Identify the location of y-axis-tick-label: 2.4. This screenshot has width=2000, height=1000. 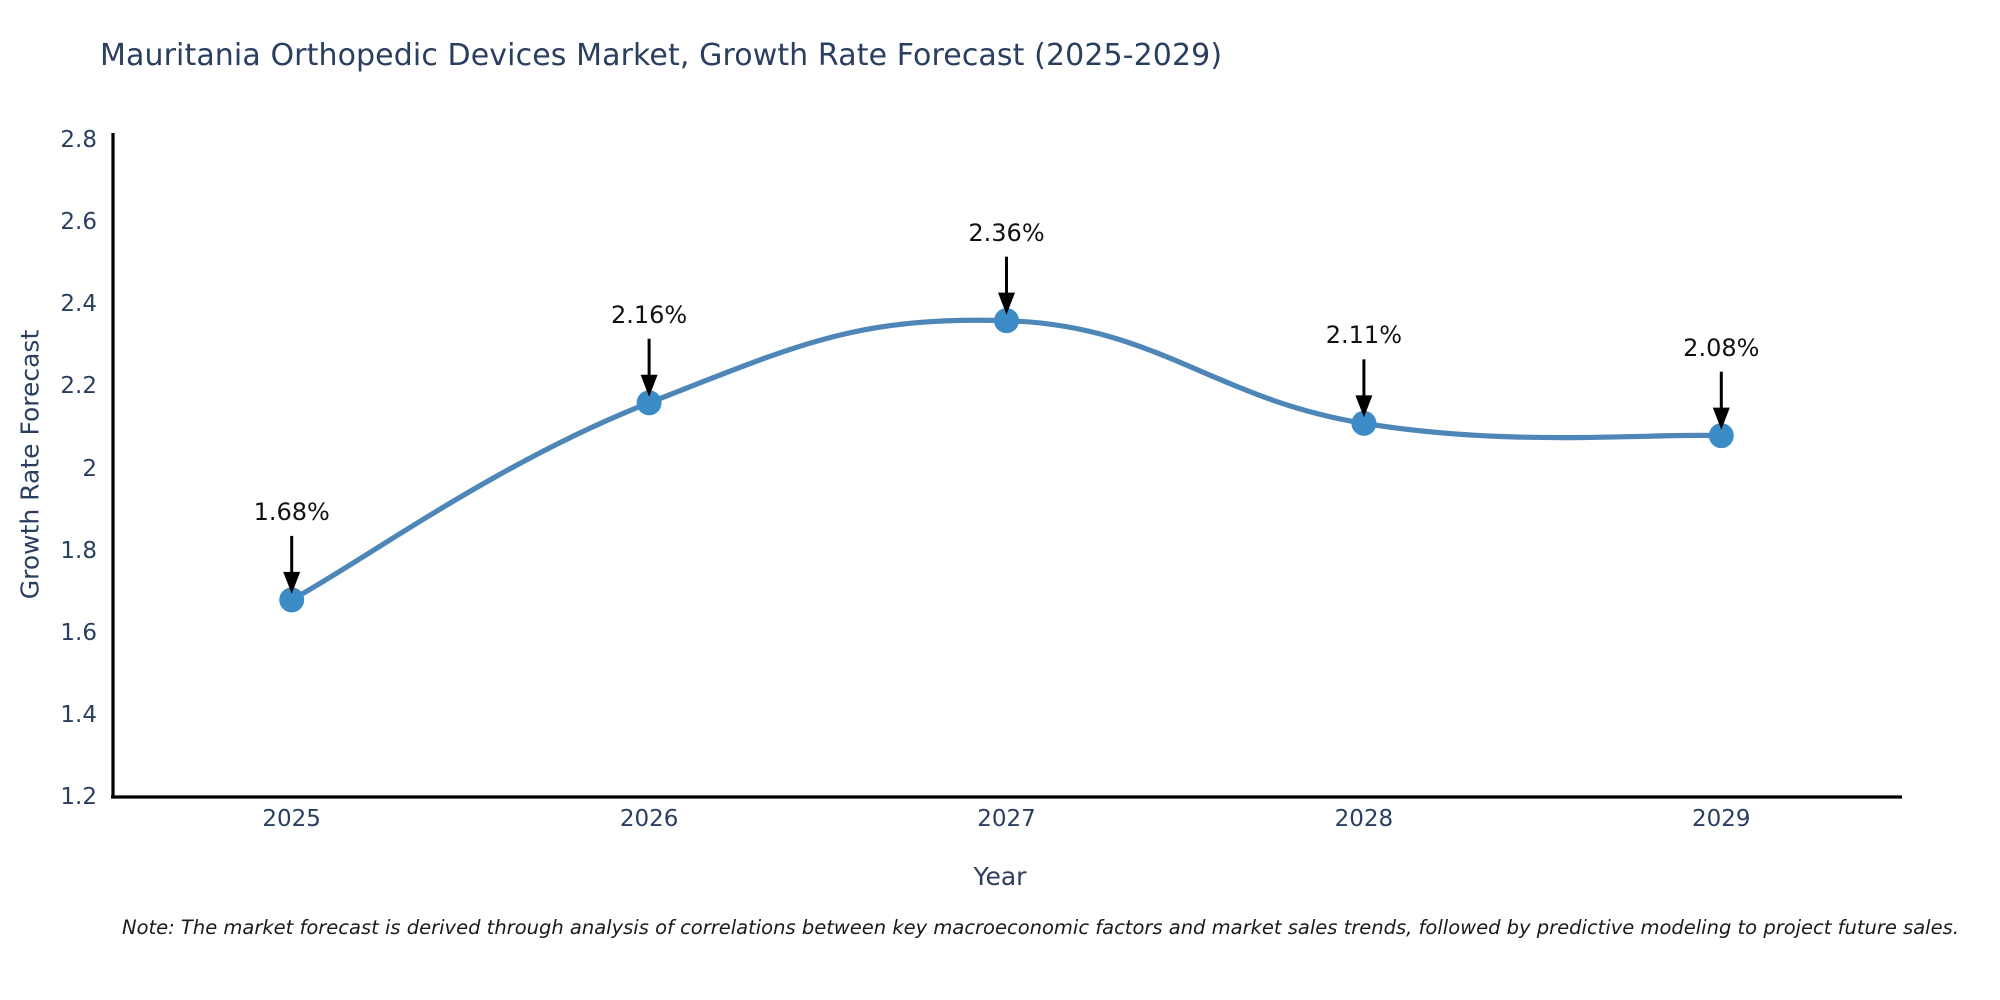
(78, 304).